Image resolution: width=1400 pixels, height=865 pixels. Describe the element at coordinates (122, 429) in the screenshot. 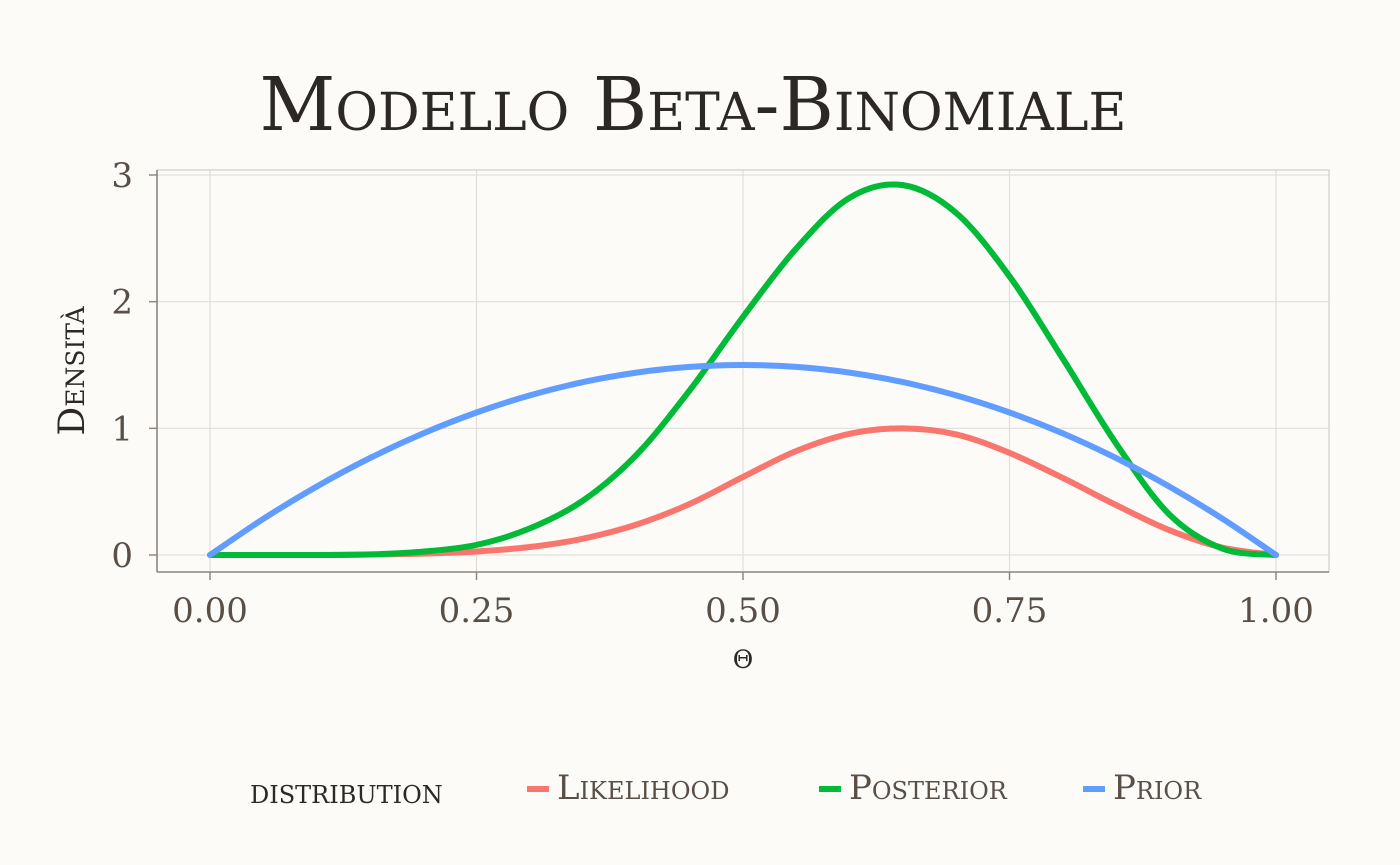

I see `y-tick-label: 1` at that location.